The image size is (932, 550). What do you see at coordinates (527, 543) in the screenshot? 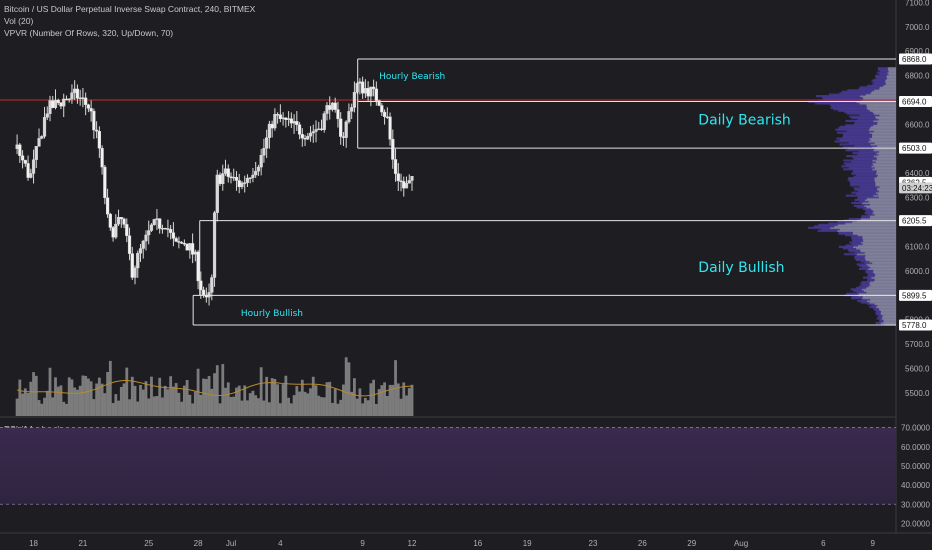
I see `time-tick-label: 19` at bounding box center [527, 543].